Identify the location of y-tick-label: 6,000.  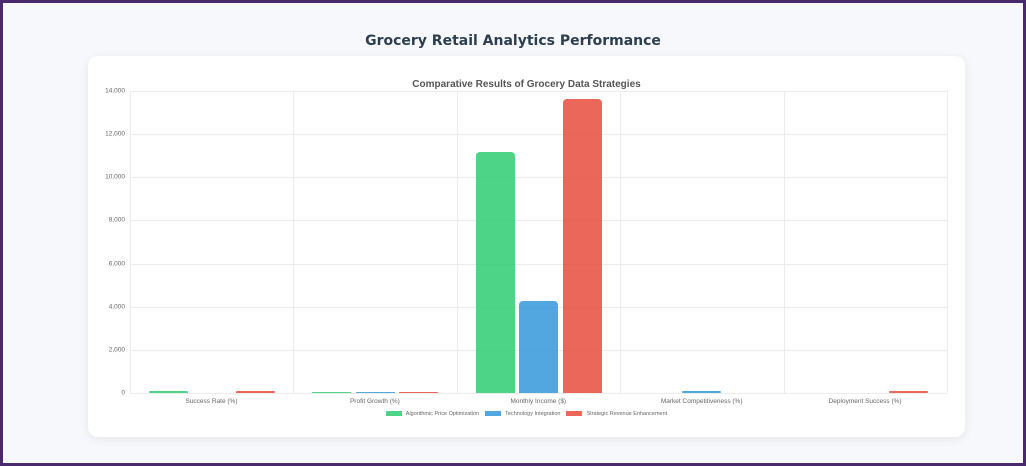
(116, 264).